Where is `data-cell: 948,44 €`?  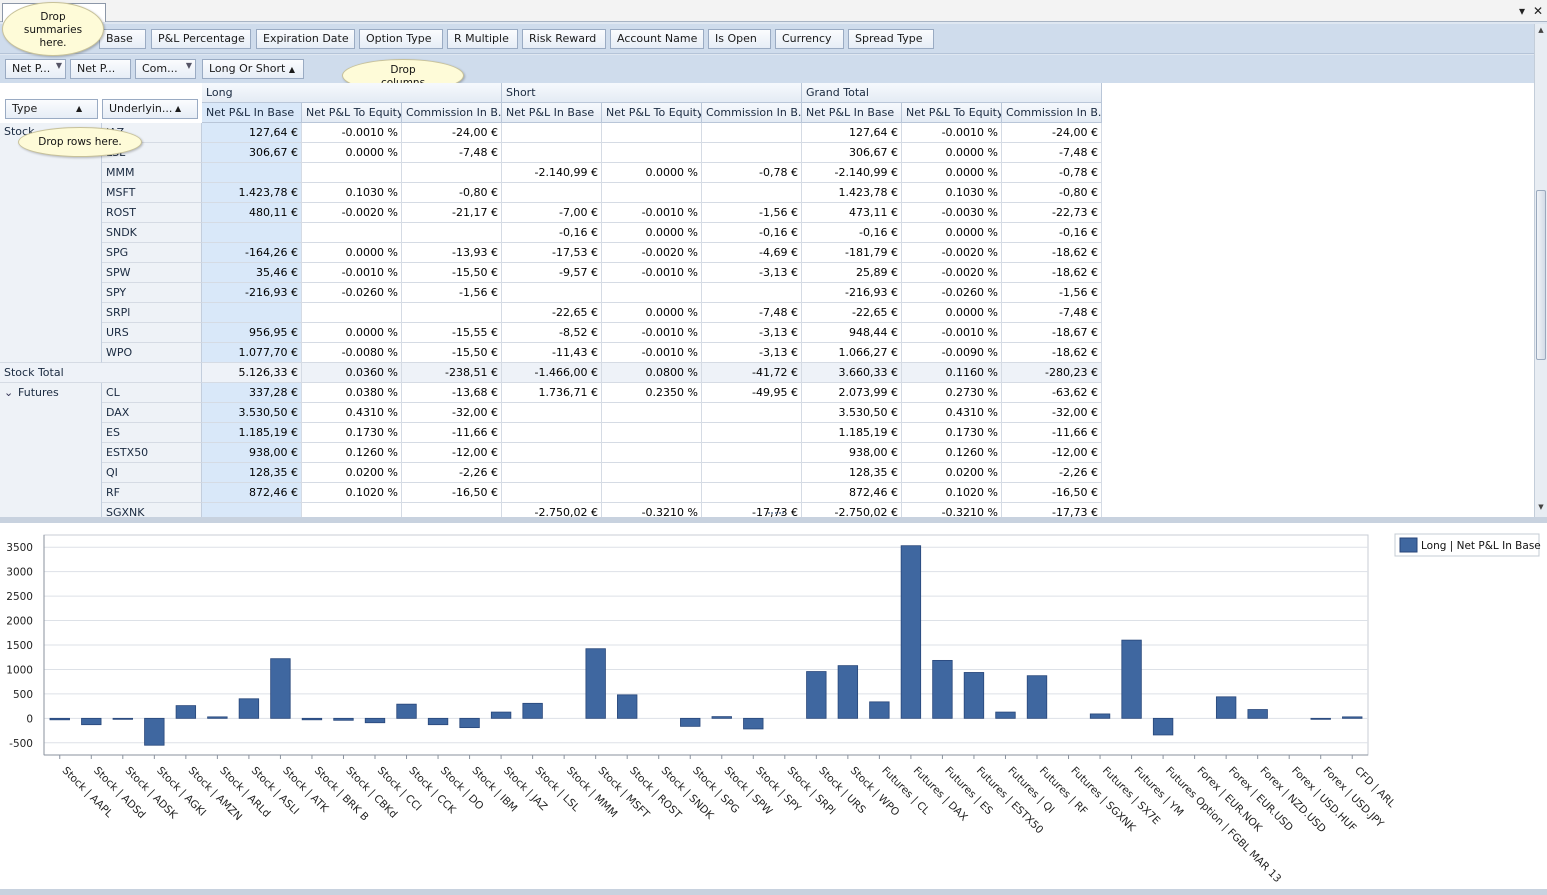 data-cell: 948,44 € is located at coordinates (852, 333).